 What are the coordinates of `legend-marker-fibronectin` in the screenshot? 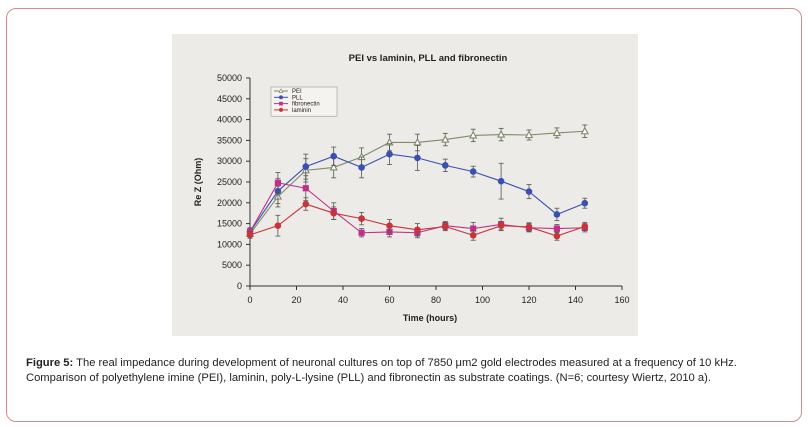 It's located at (281, 103).